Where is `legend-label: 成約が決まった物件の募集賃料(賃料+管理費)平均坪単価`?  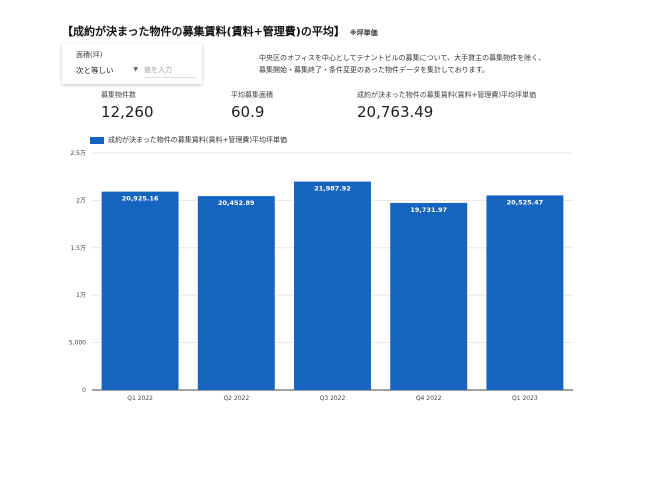
legend-label: 成約が決まった物件の募集賃料(賃料+管理費)平均坪単価 is located at coordinates (198, 140).